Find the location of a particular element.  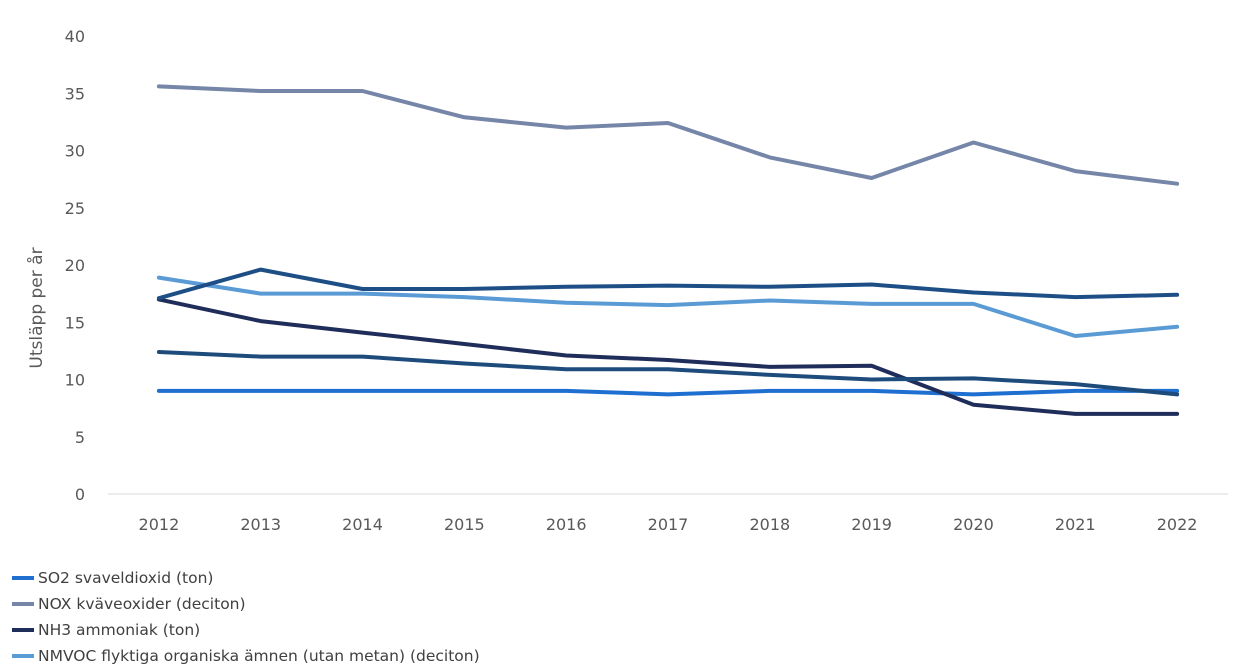

legend-label: NOX kväveoxider (deciton) is located at coordinates (142, 604).